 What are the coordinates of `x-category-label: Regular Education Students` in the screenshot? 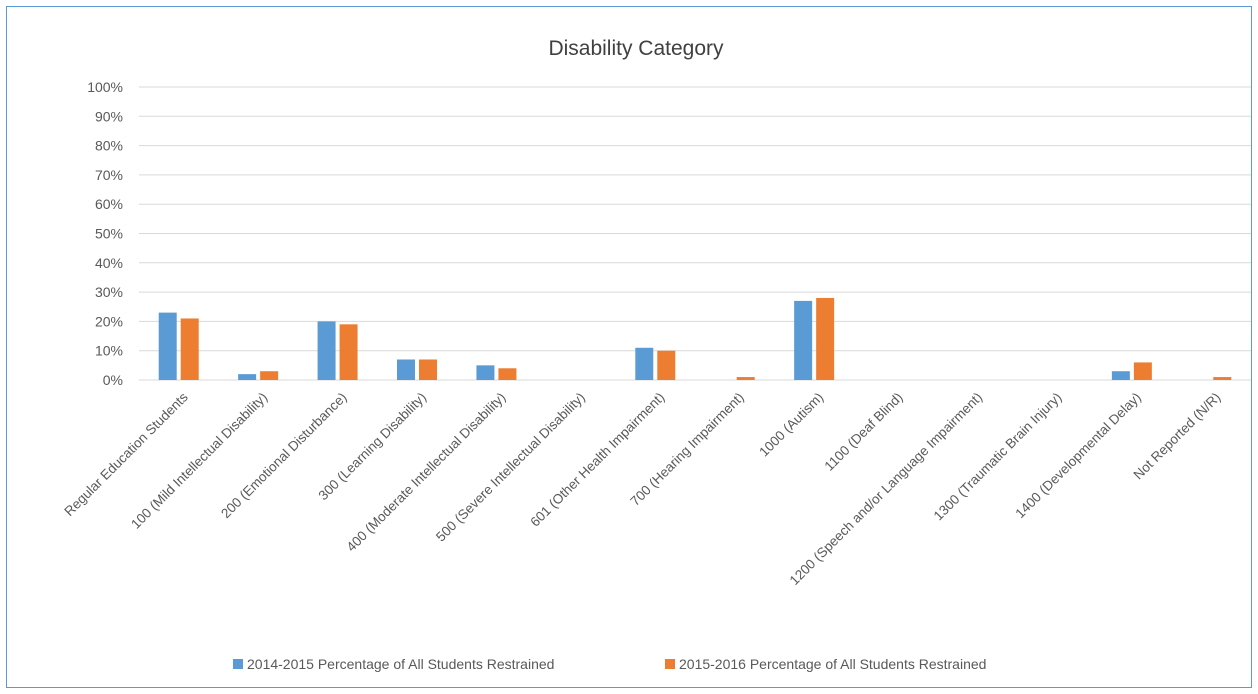 It's located at (126, 454).